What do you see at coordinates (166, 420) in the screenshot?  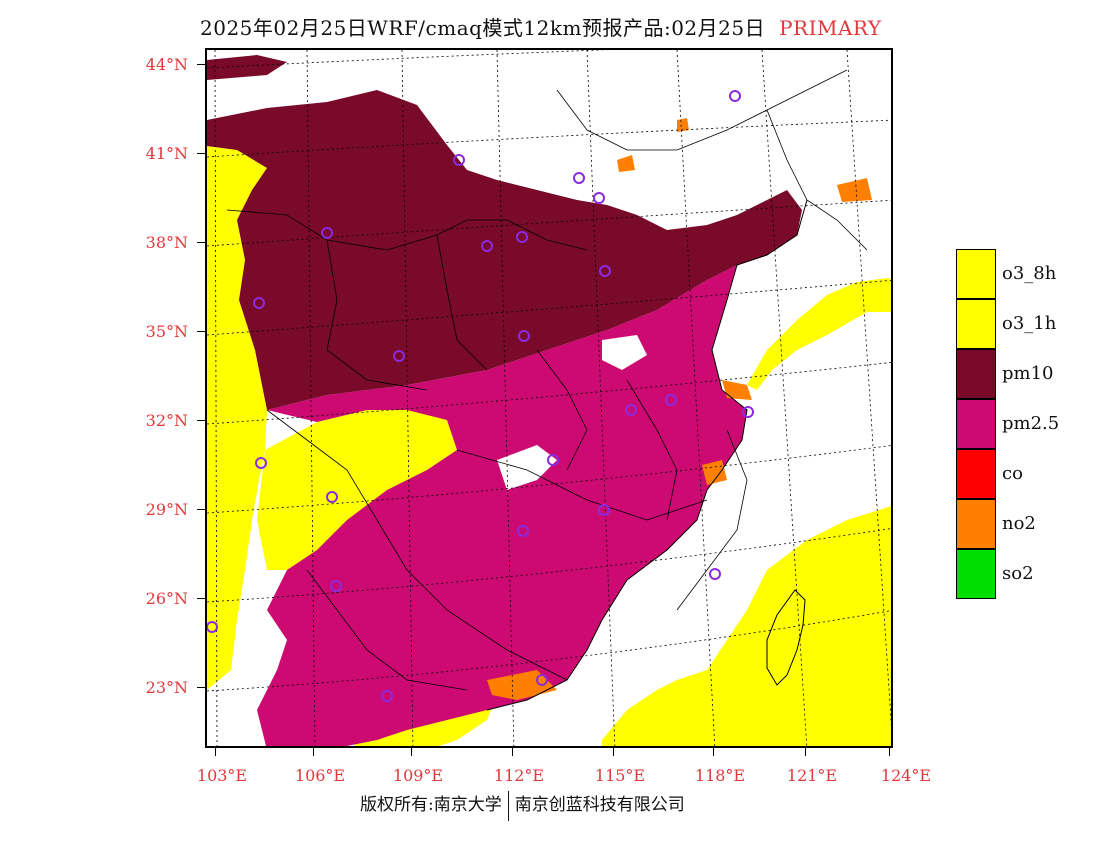 I see `lat-label-32: 32°N` at bounding box center [166, 420].